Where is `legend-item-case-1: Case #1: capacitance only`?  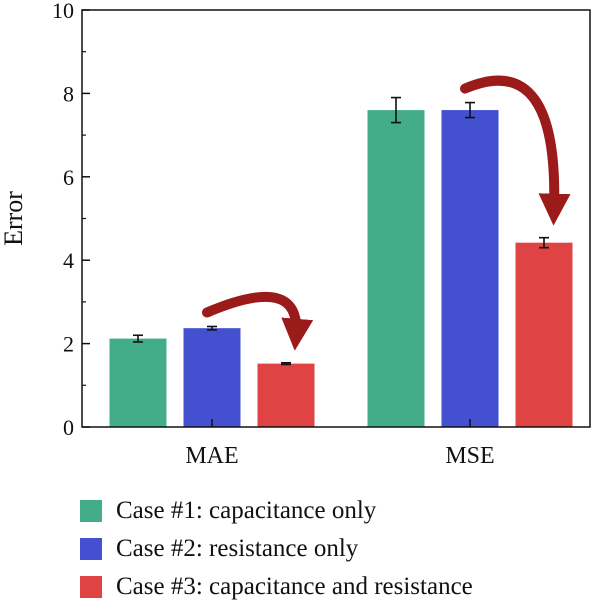
legend-item-case-1: Case #1: capacitance only is located at coordinates (276, 511).